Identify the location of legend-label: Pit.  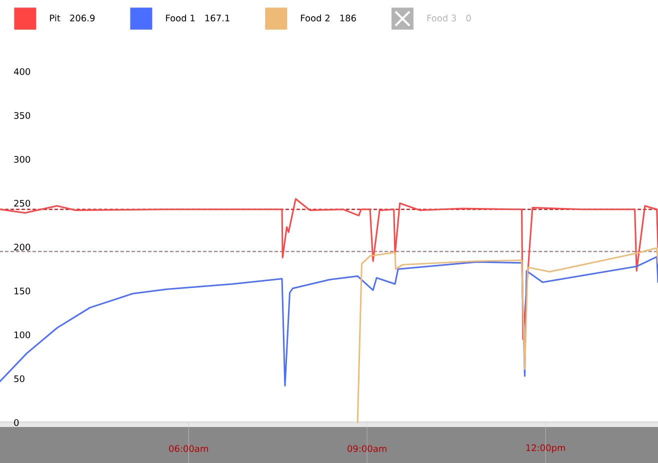
(55, 18).